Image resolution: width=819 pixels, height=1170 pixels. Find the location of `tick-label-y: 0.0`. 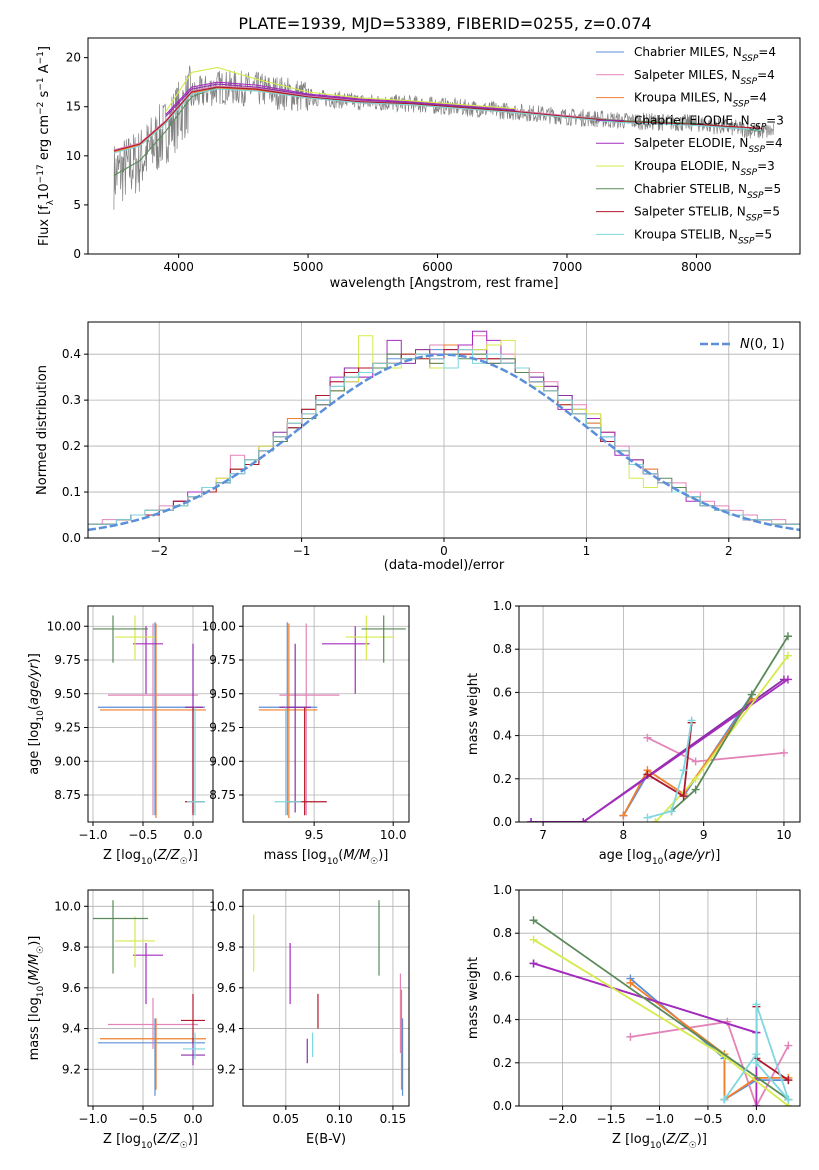

tick-label-y: 0.0 is located at coordinates (71, 538).